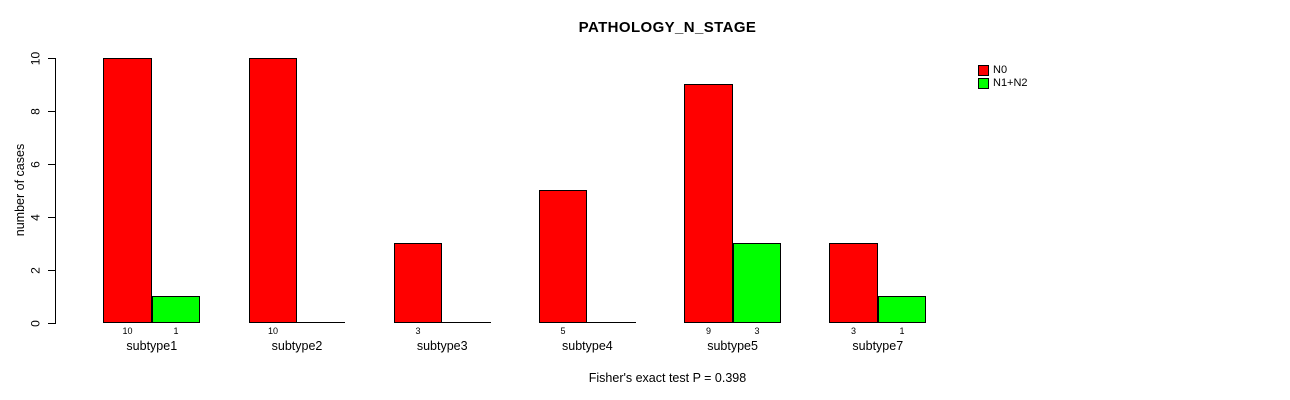 This screenshot has width=1290, height=400. I want to click on legend: N0 N1+N2, so click(1003, 77).